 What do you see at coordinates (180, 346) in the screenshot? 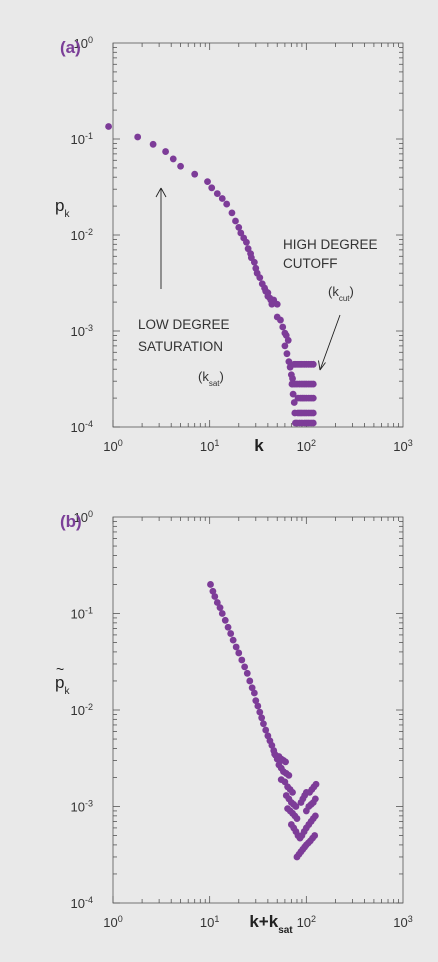
I see `annotation-saturation: SATURATION` at bounding box center [180, 346].